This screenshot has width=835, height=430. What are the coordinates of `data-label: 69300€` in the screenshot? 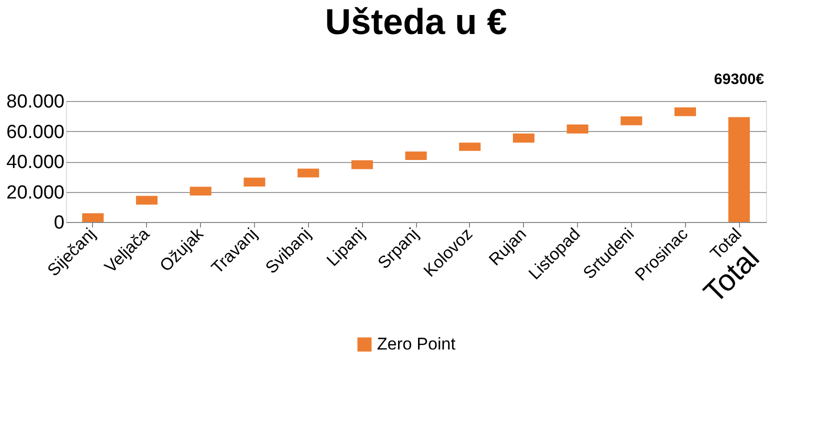 It's located at (739, 79).